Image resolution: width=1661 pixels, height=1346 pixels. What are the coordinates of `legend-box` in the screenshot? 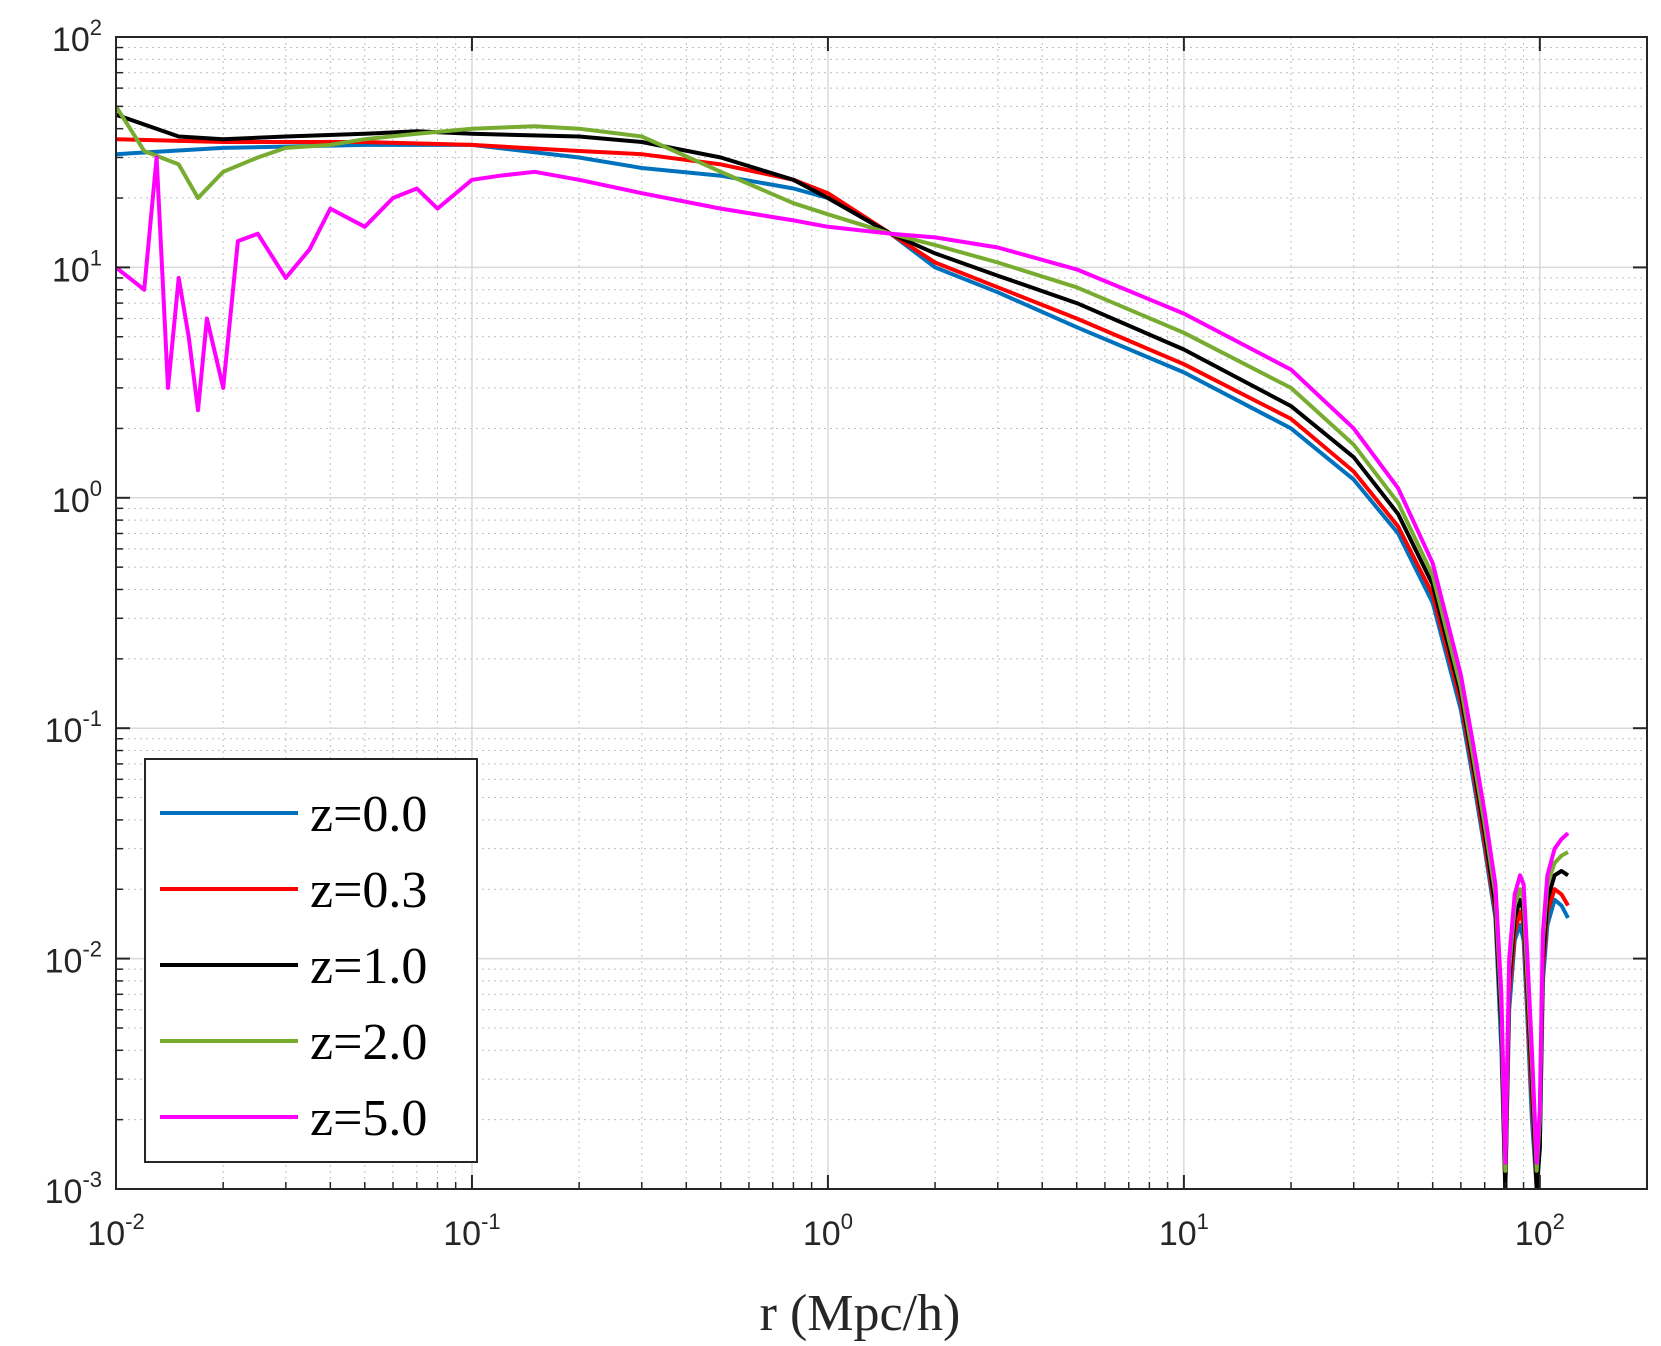 It's located at (311, 960).